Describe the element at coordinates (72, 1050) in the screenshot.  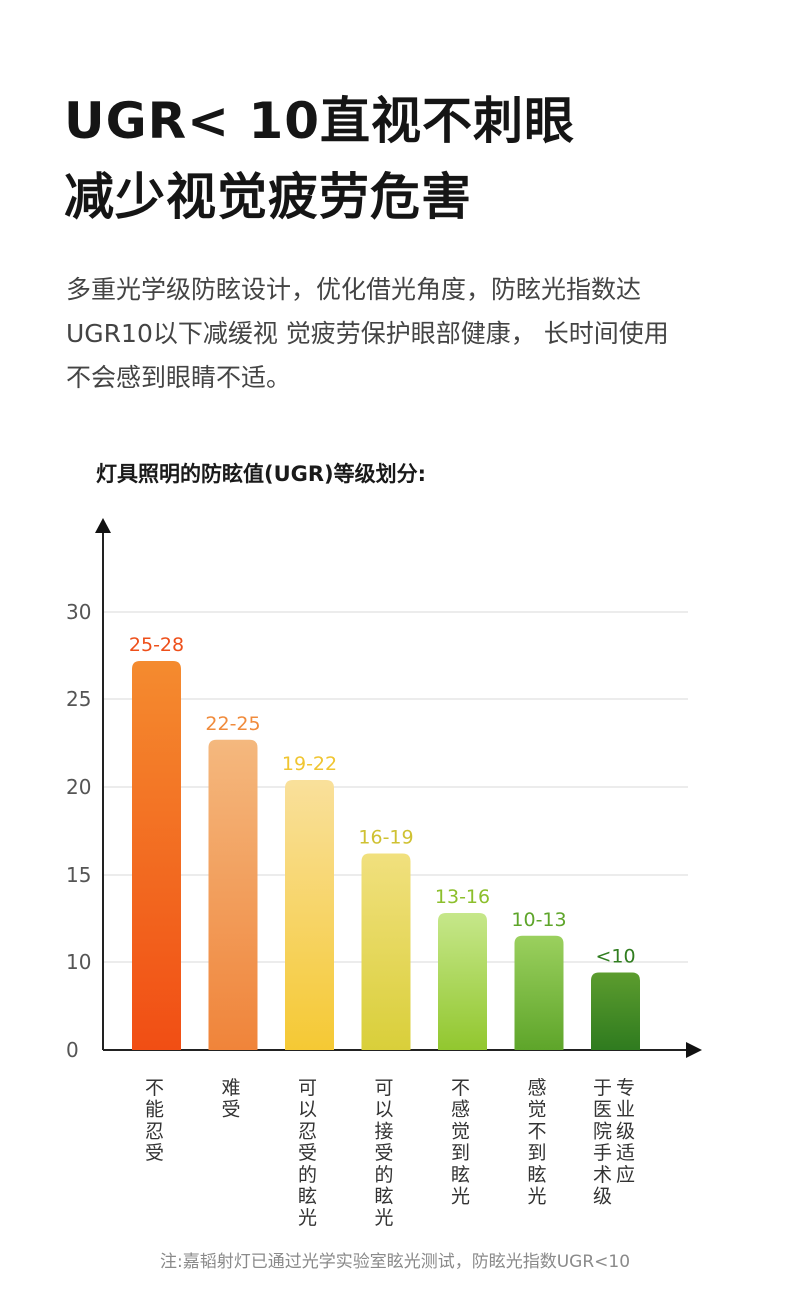
I see `y-tick-label: 0` at that location.